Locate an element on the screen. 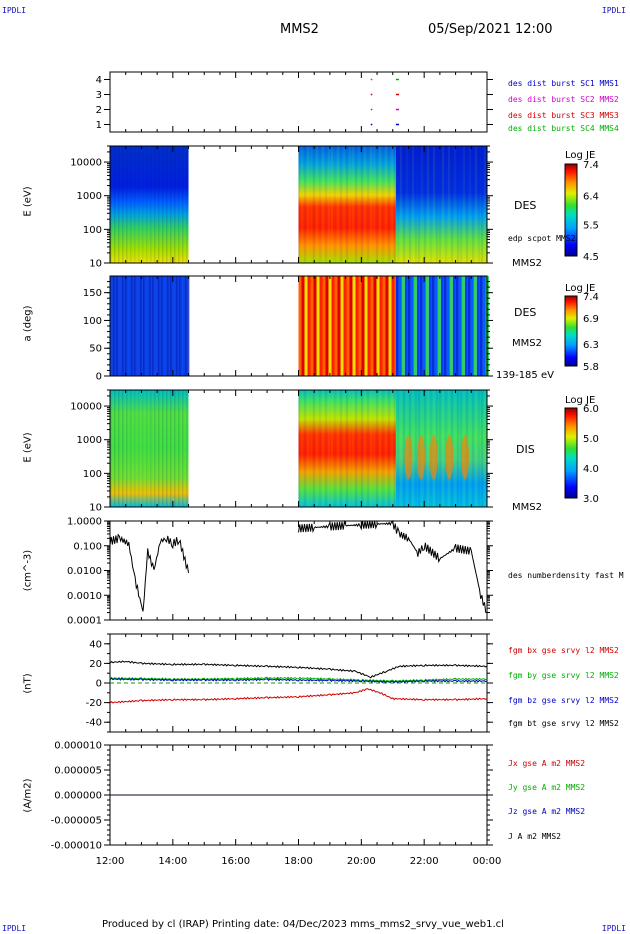 Image resolution: width=630 pixels, height=934 pixels. legend-by: fgm by gse srvy l2 MMS2 is located at coordinates (563, 675).